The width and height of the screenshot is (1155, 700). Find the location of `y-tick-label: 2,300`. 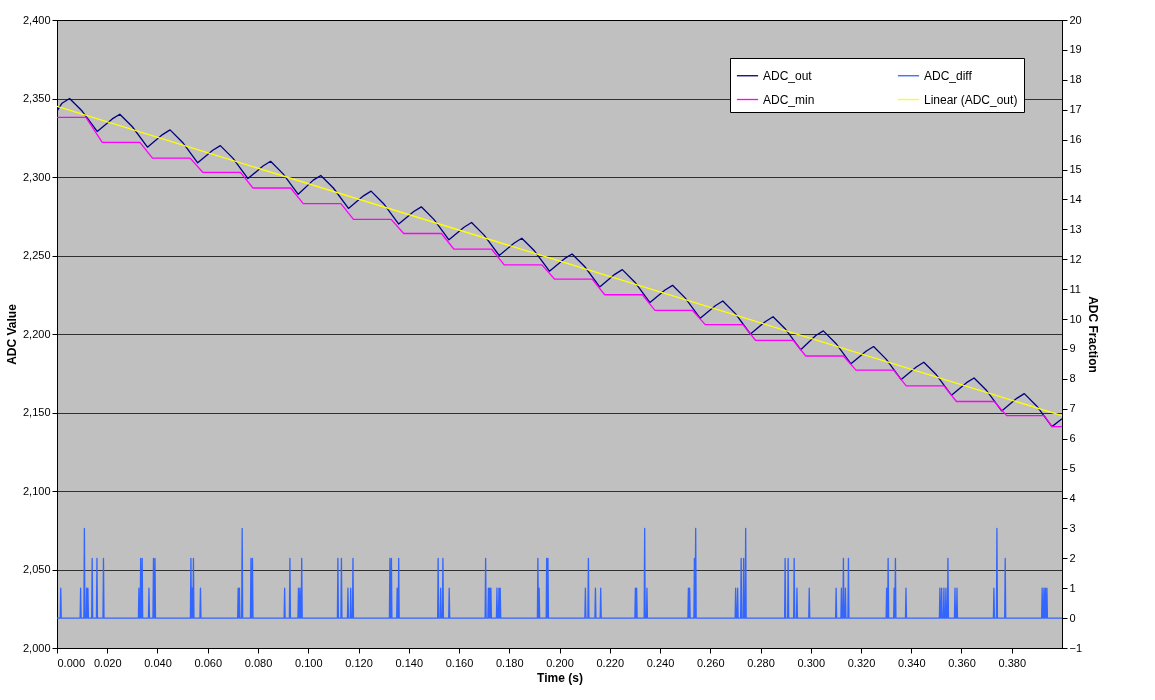

y-tick-label: 2,300 is located at coordinates (36, 176).